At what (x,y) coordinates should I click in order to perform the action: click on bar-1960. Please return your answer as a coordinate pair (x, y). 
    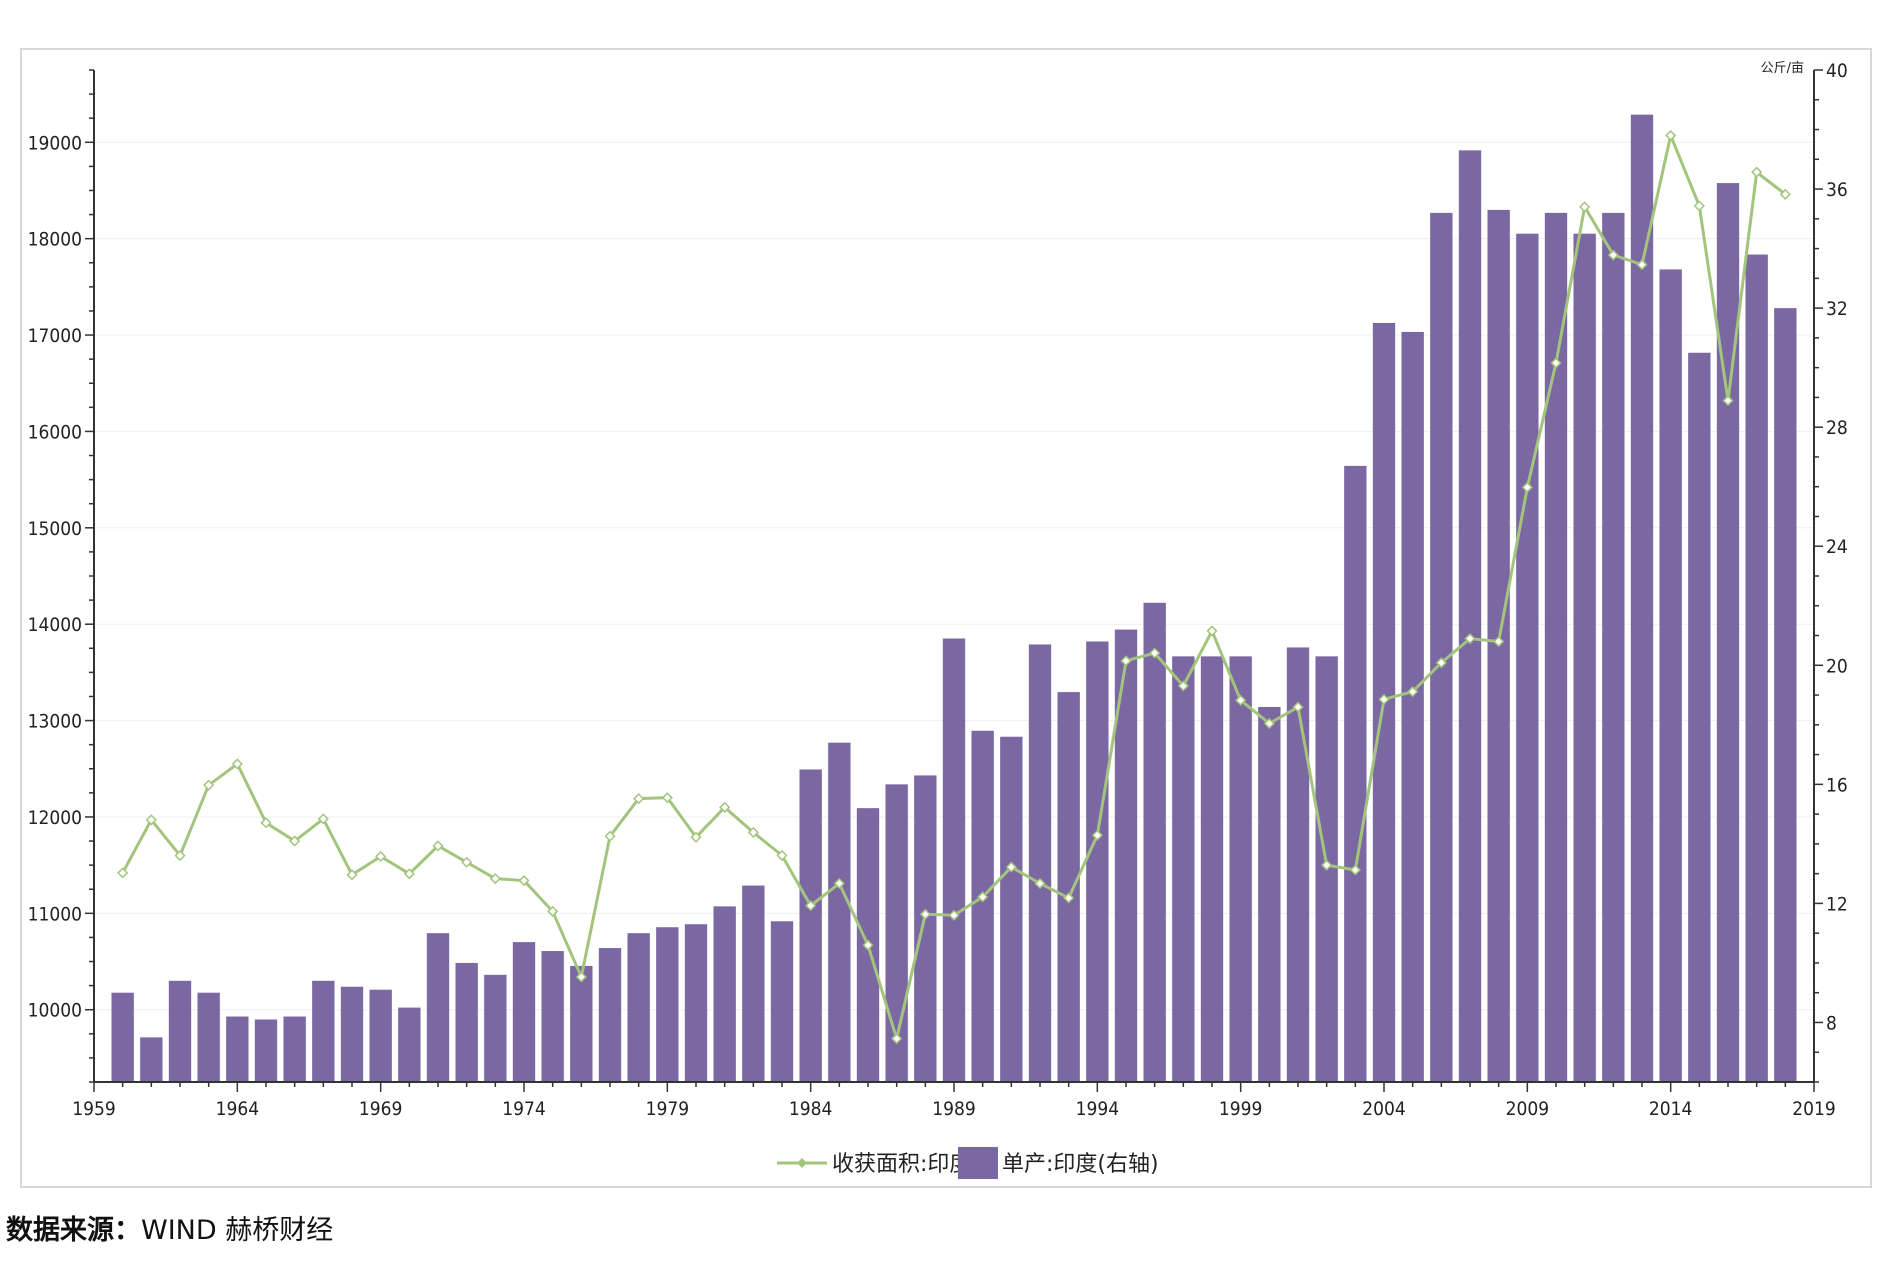
    Looking at the image, I should click on (122, 1037).